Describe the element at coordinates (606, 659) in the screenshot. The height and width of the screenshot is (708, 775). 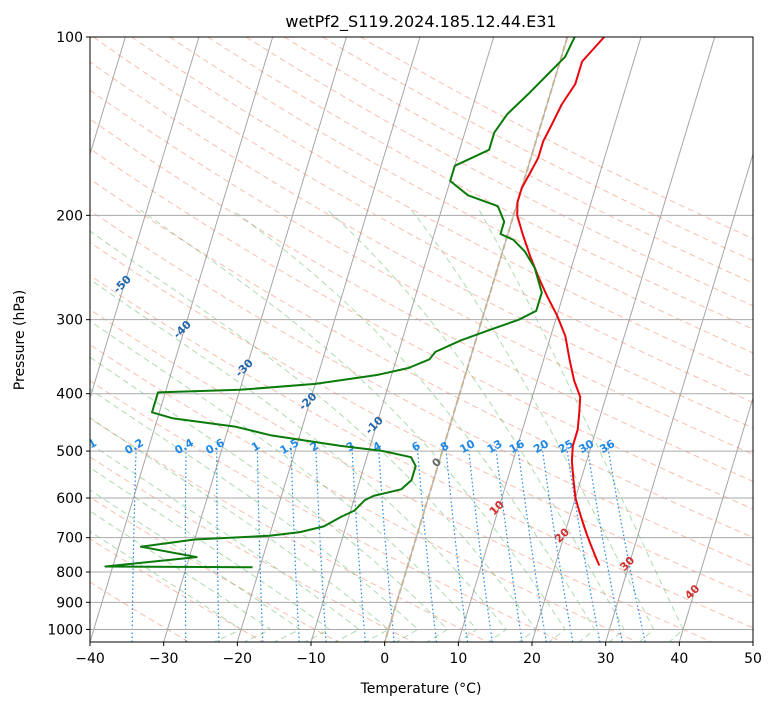
I see `x-tick-label: 30` at that location.